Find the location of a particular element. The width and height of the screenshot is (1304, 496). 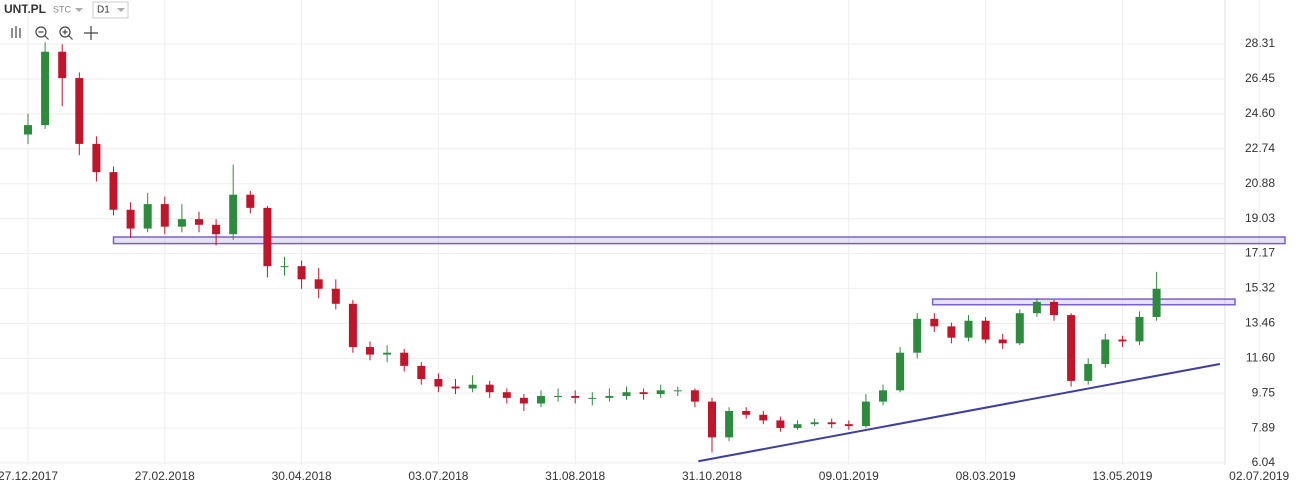

x-tick-label: 27.12.2017 is located at coordinates (29, 476).